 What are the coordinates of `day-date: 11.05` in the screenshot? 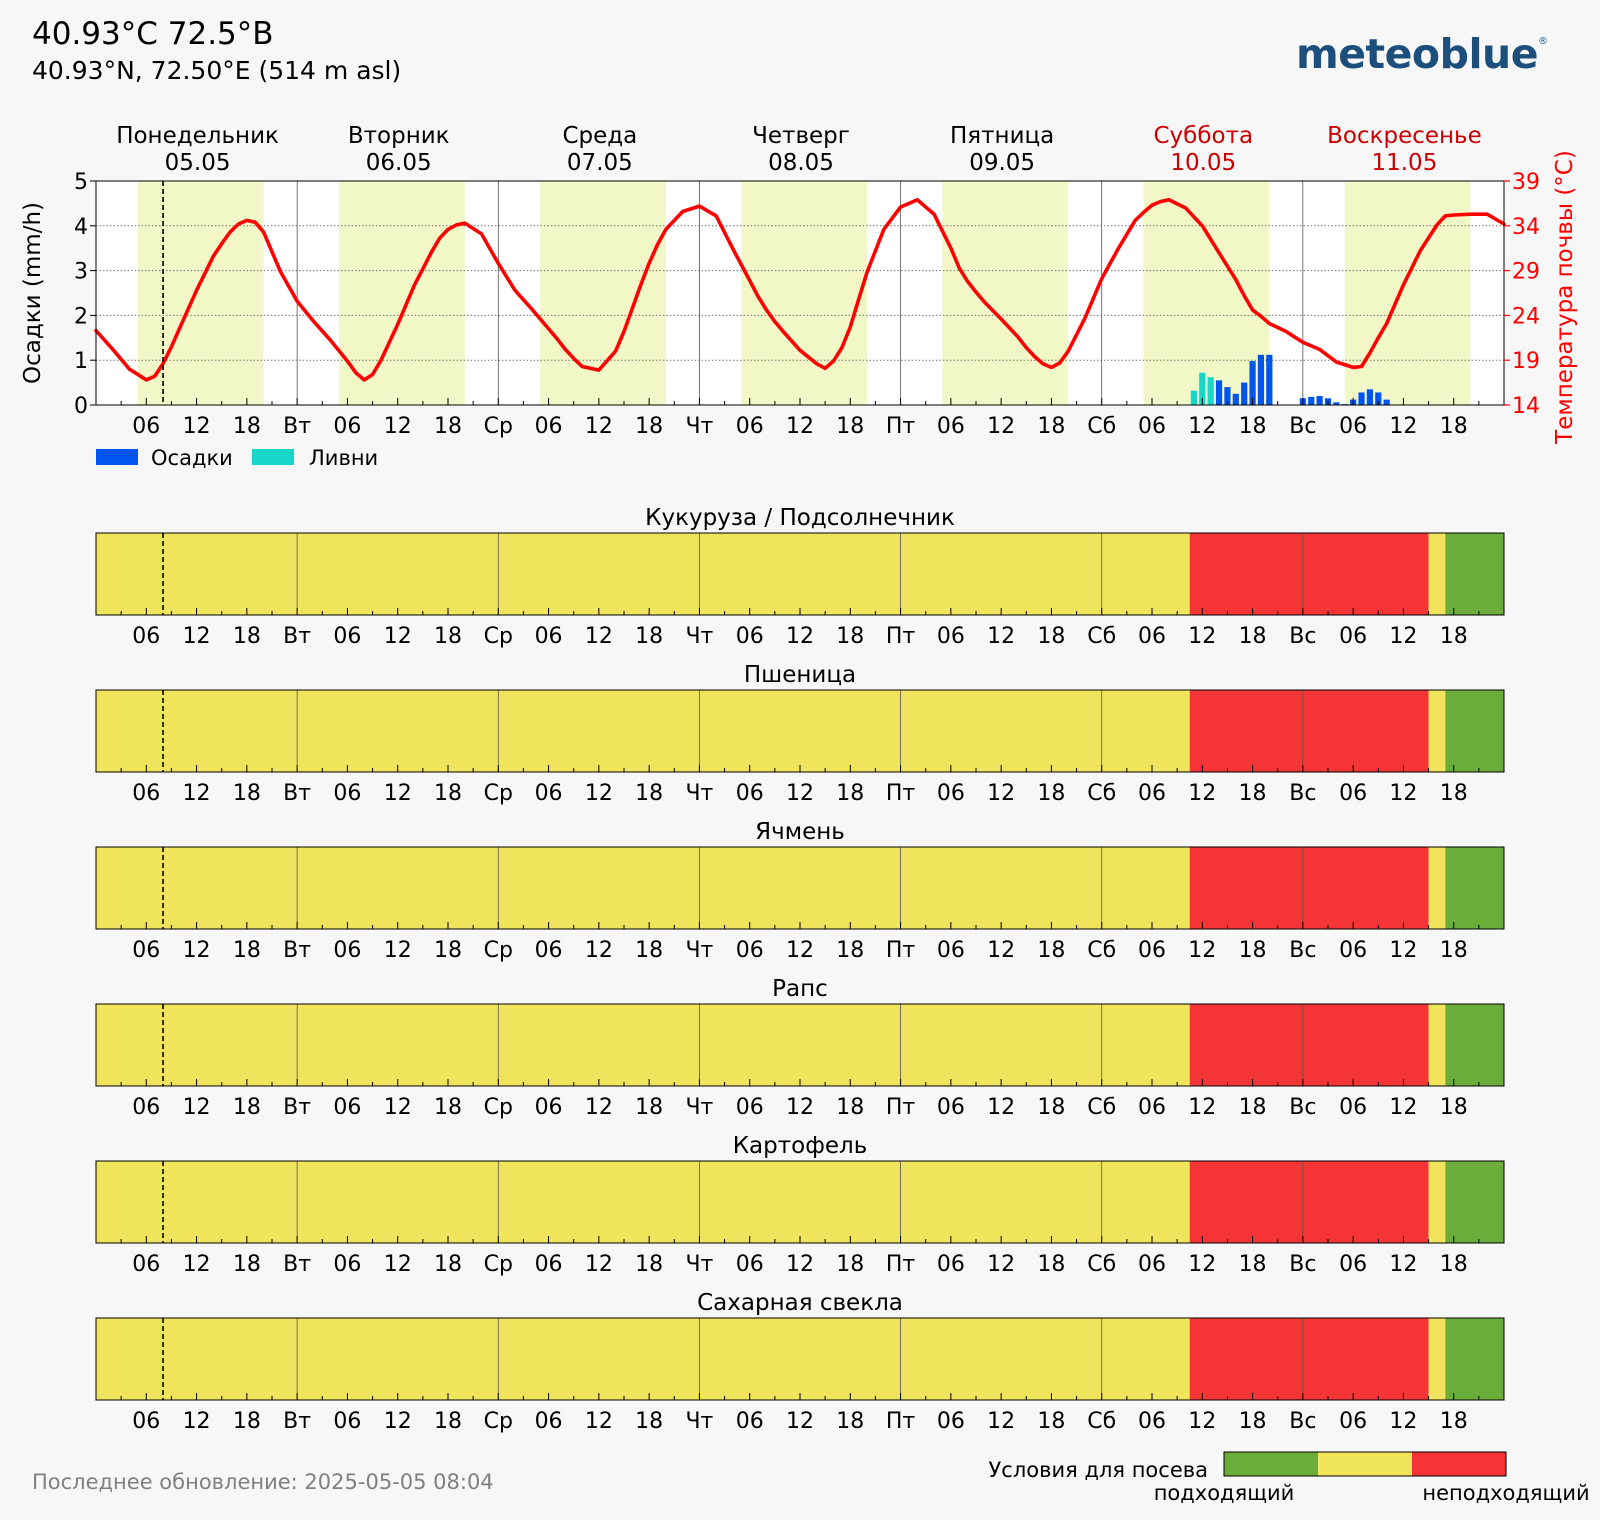 It's located at (1404, 163).